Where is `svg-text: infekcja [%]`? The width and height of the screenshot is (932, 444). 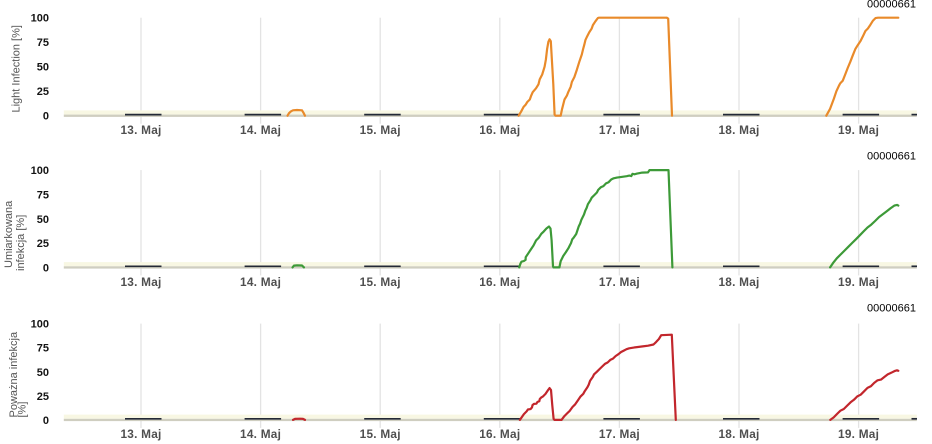
svg-text: infekcja [%] is located at coordinates (21, 243).